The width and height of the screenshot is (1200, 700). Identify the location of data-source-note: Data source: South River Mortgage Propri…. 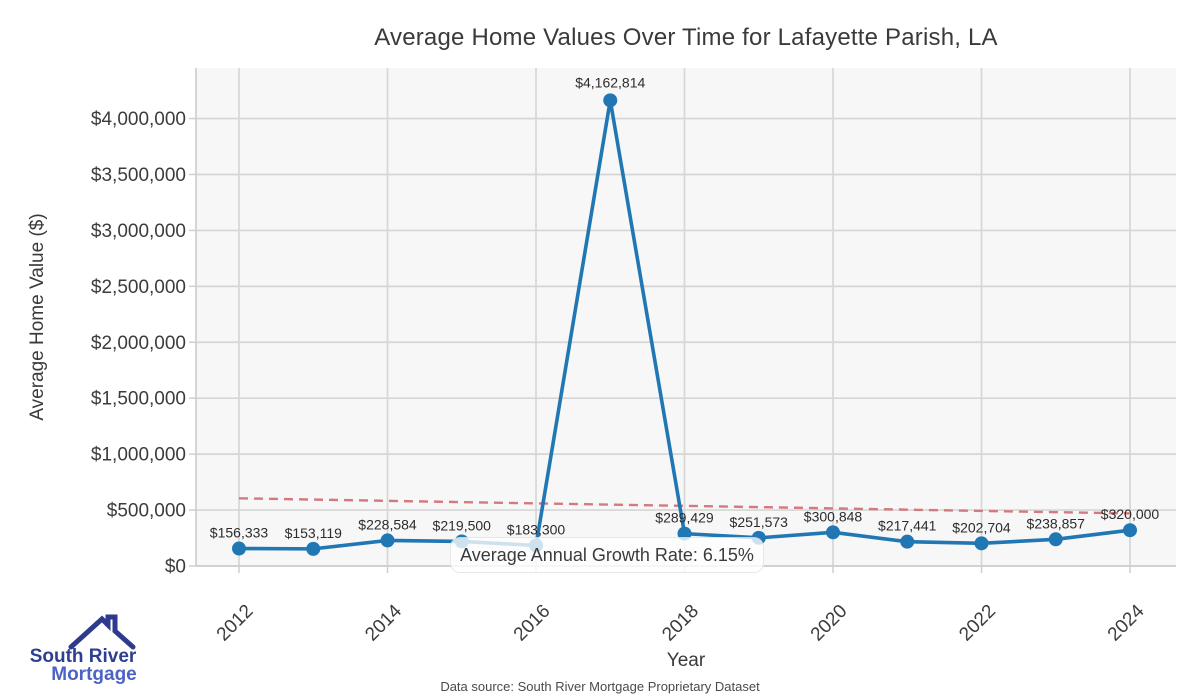
(600, 686).